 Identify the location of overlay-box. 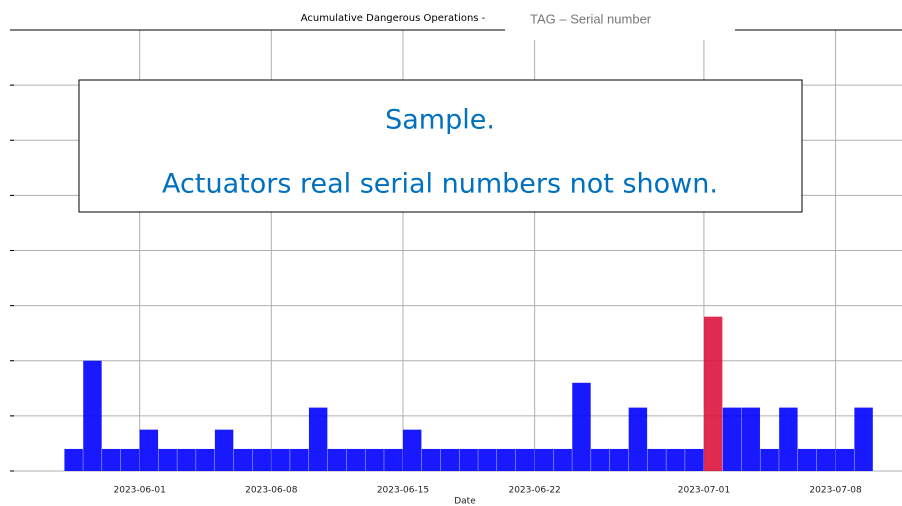
(620, 22).